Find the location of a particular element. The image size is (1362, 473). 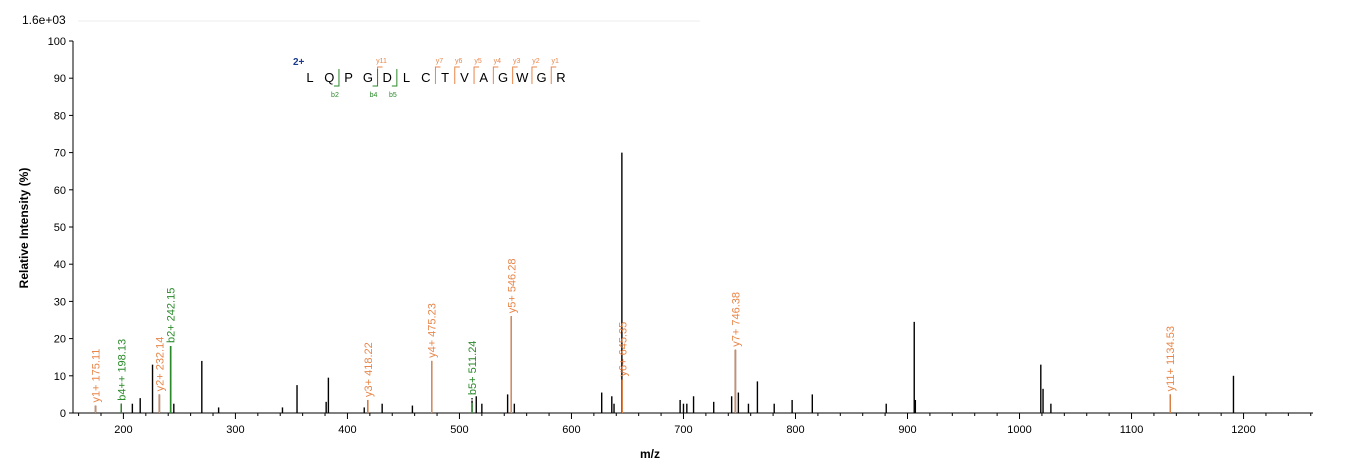

sequence-residue: V is located at coordinates (464, 77).